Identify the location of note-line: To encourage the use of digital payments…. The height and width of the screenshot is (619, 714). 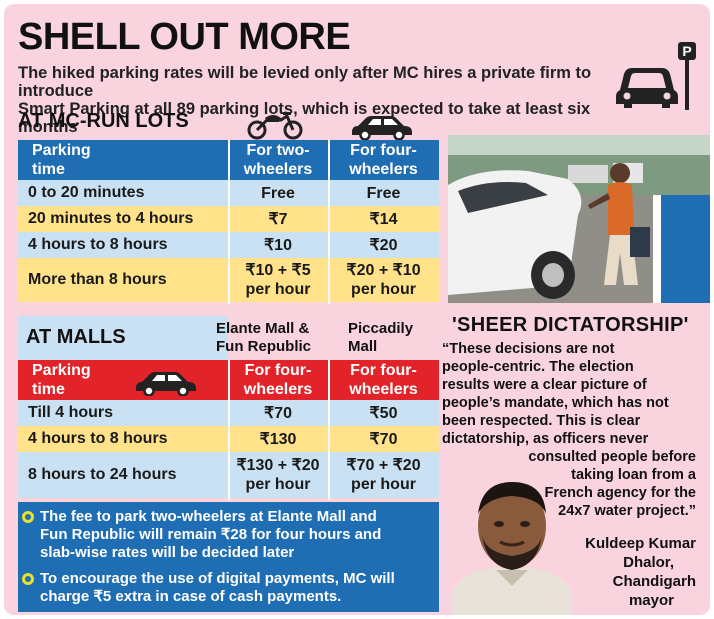
(217, 578).